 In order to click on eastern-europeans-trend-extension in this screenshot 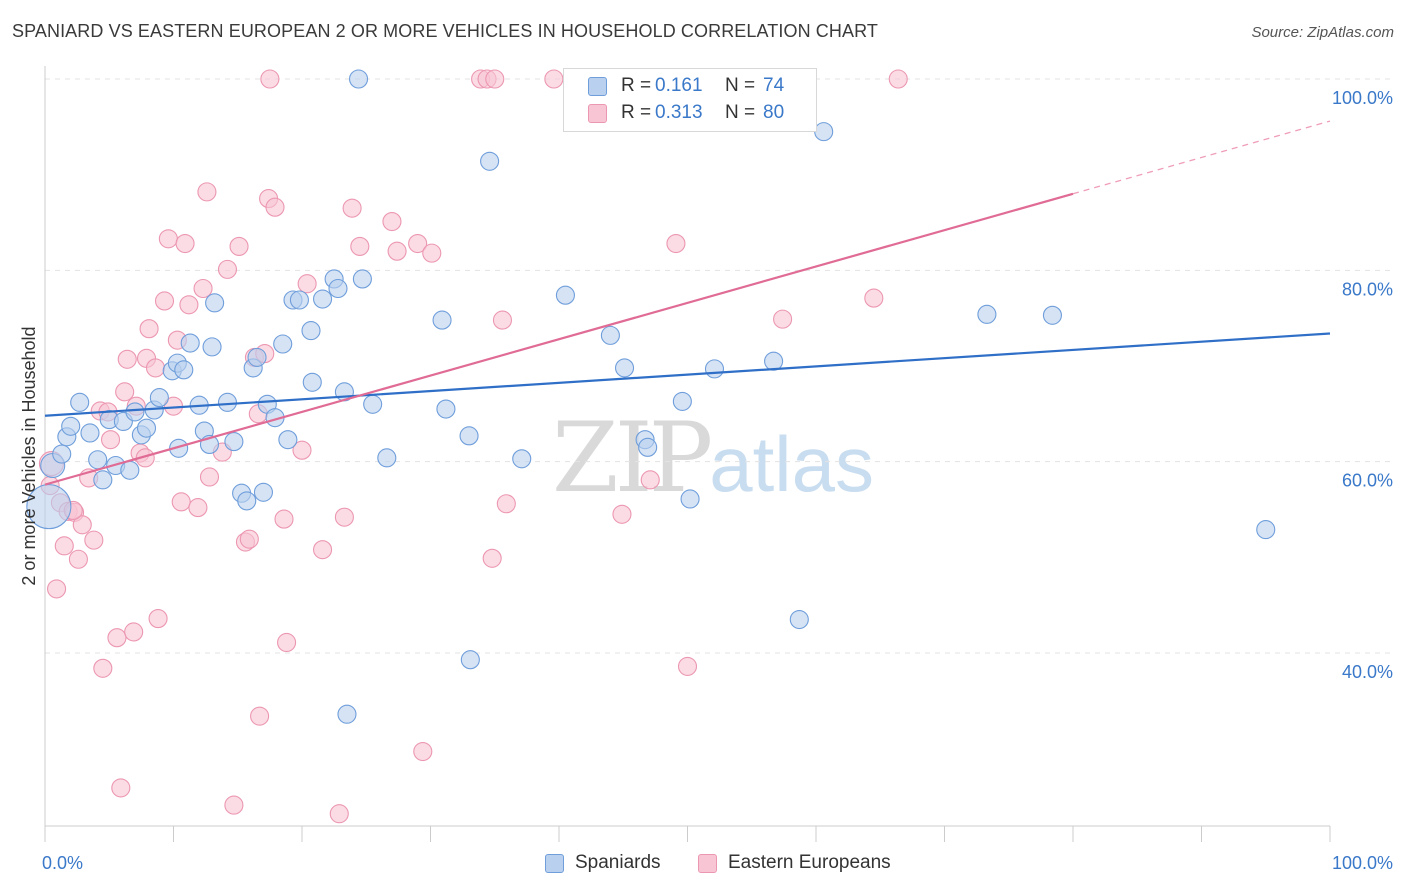, I will do `click(1201, 157)`.